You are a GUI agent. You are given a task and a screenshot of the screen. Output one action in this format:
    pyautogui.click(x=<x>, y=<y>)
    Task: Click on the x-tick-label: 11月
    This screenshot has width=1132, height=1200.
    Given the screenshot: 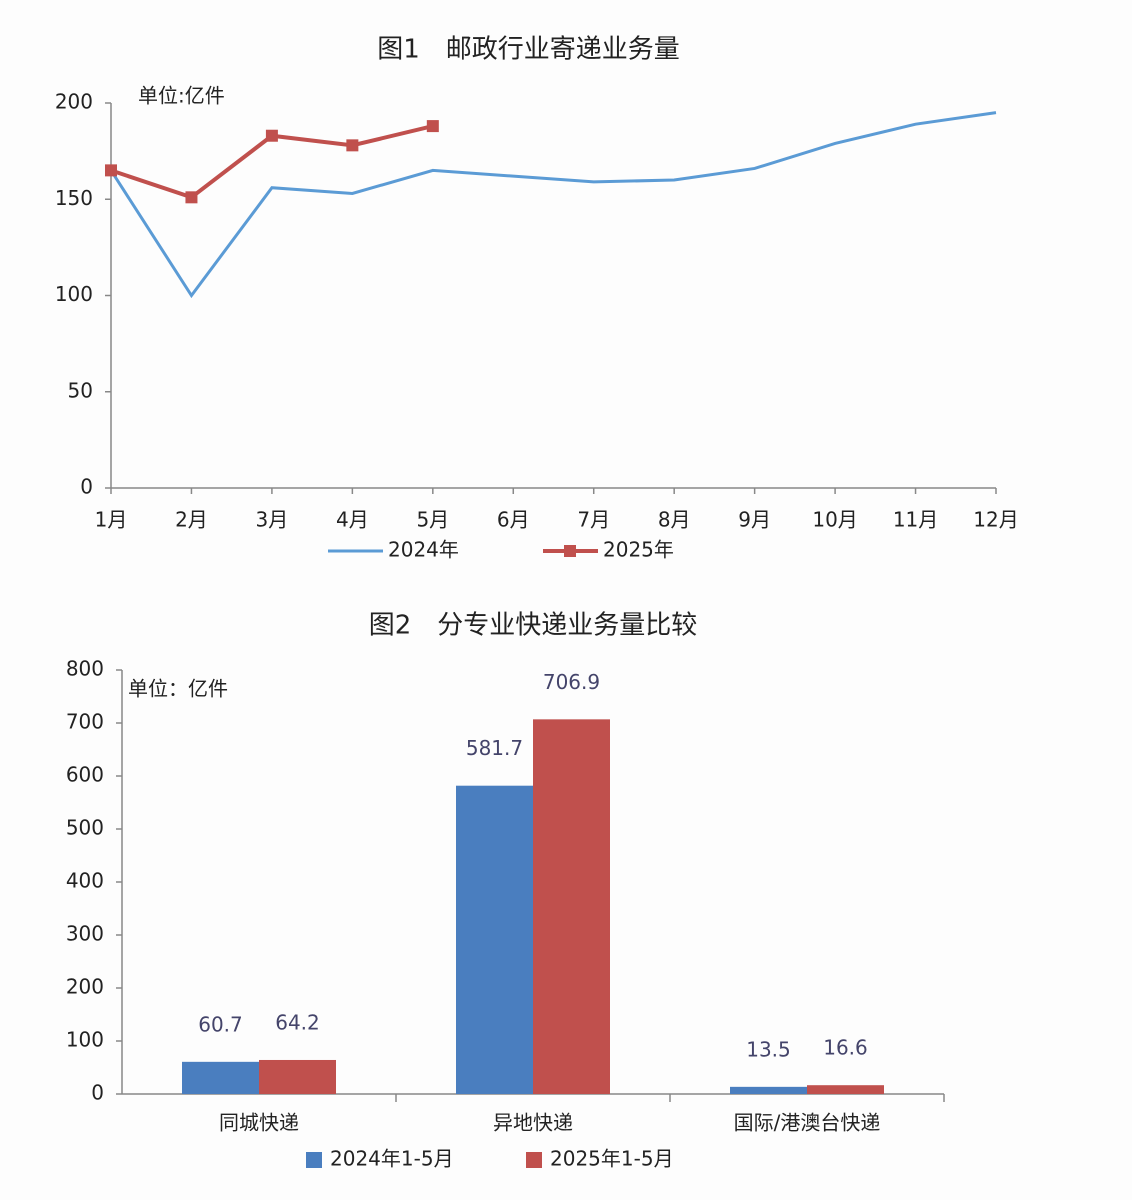 What is the action you would take?
    pyautogui.click(x=915, y=520)
    